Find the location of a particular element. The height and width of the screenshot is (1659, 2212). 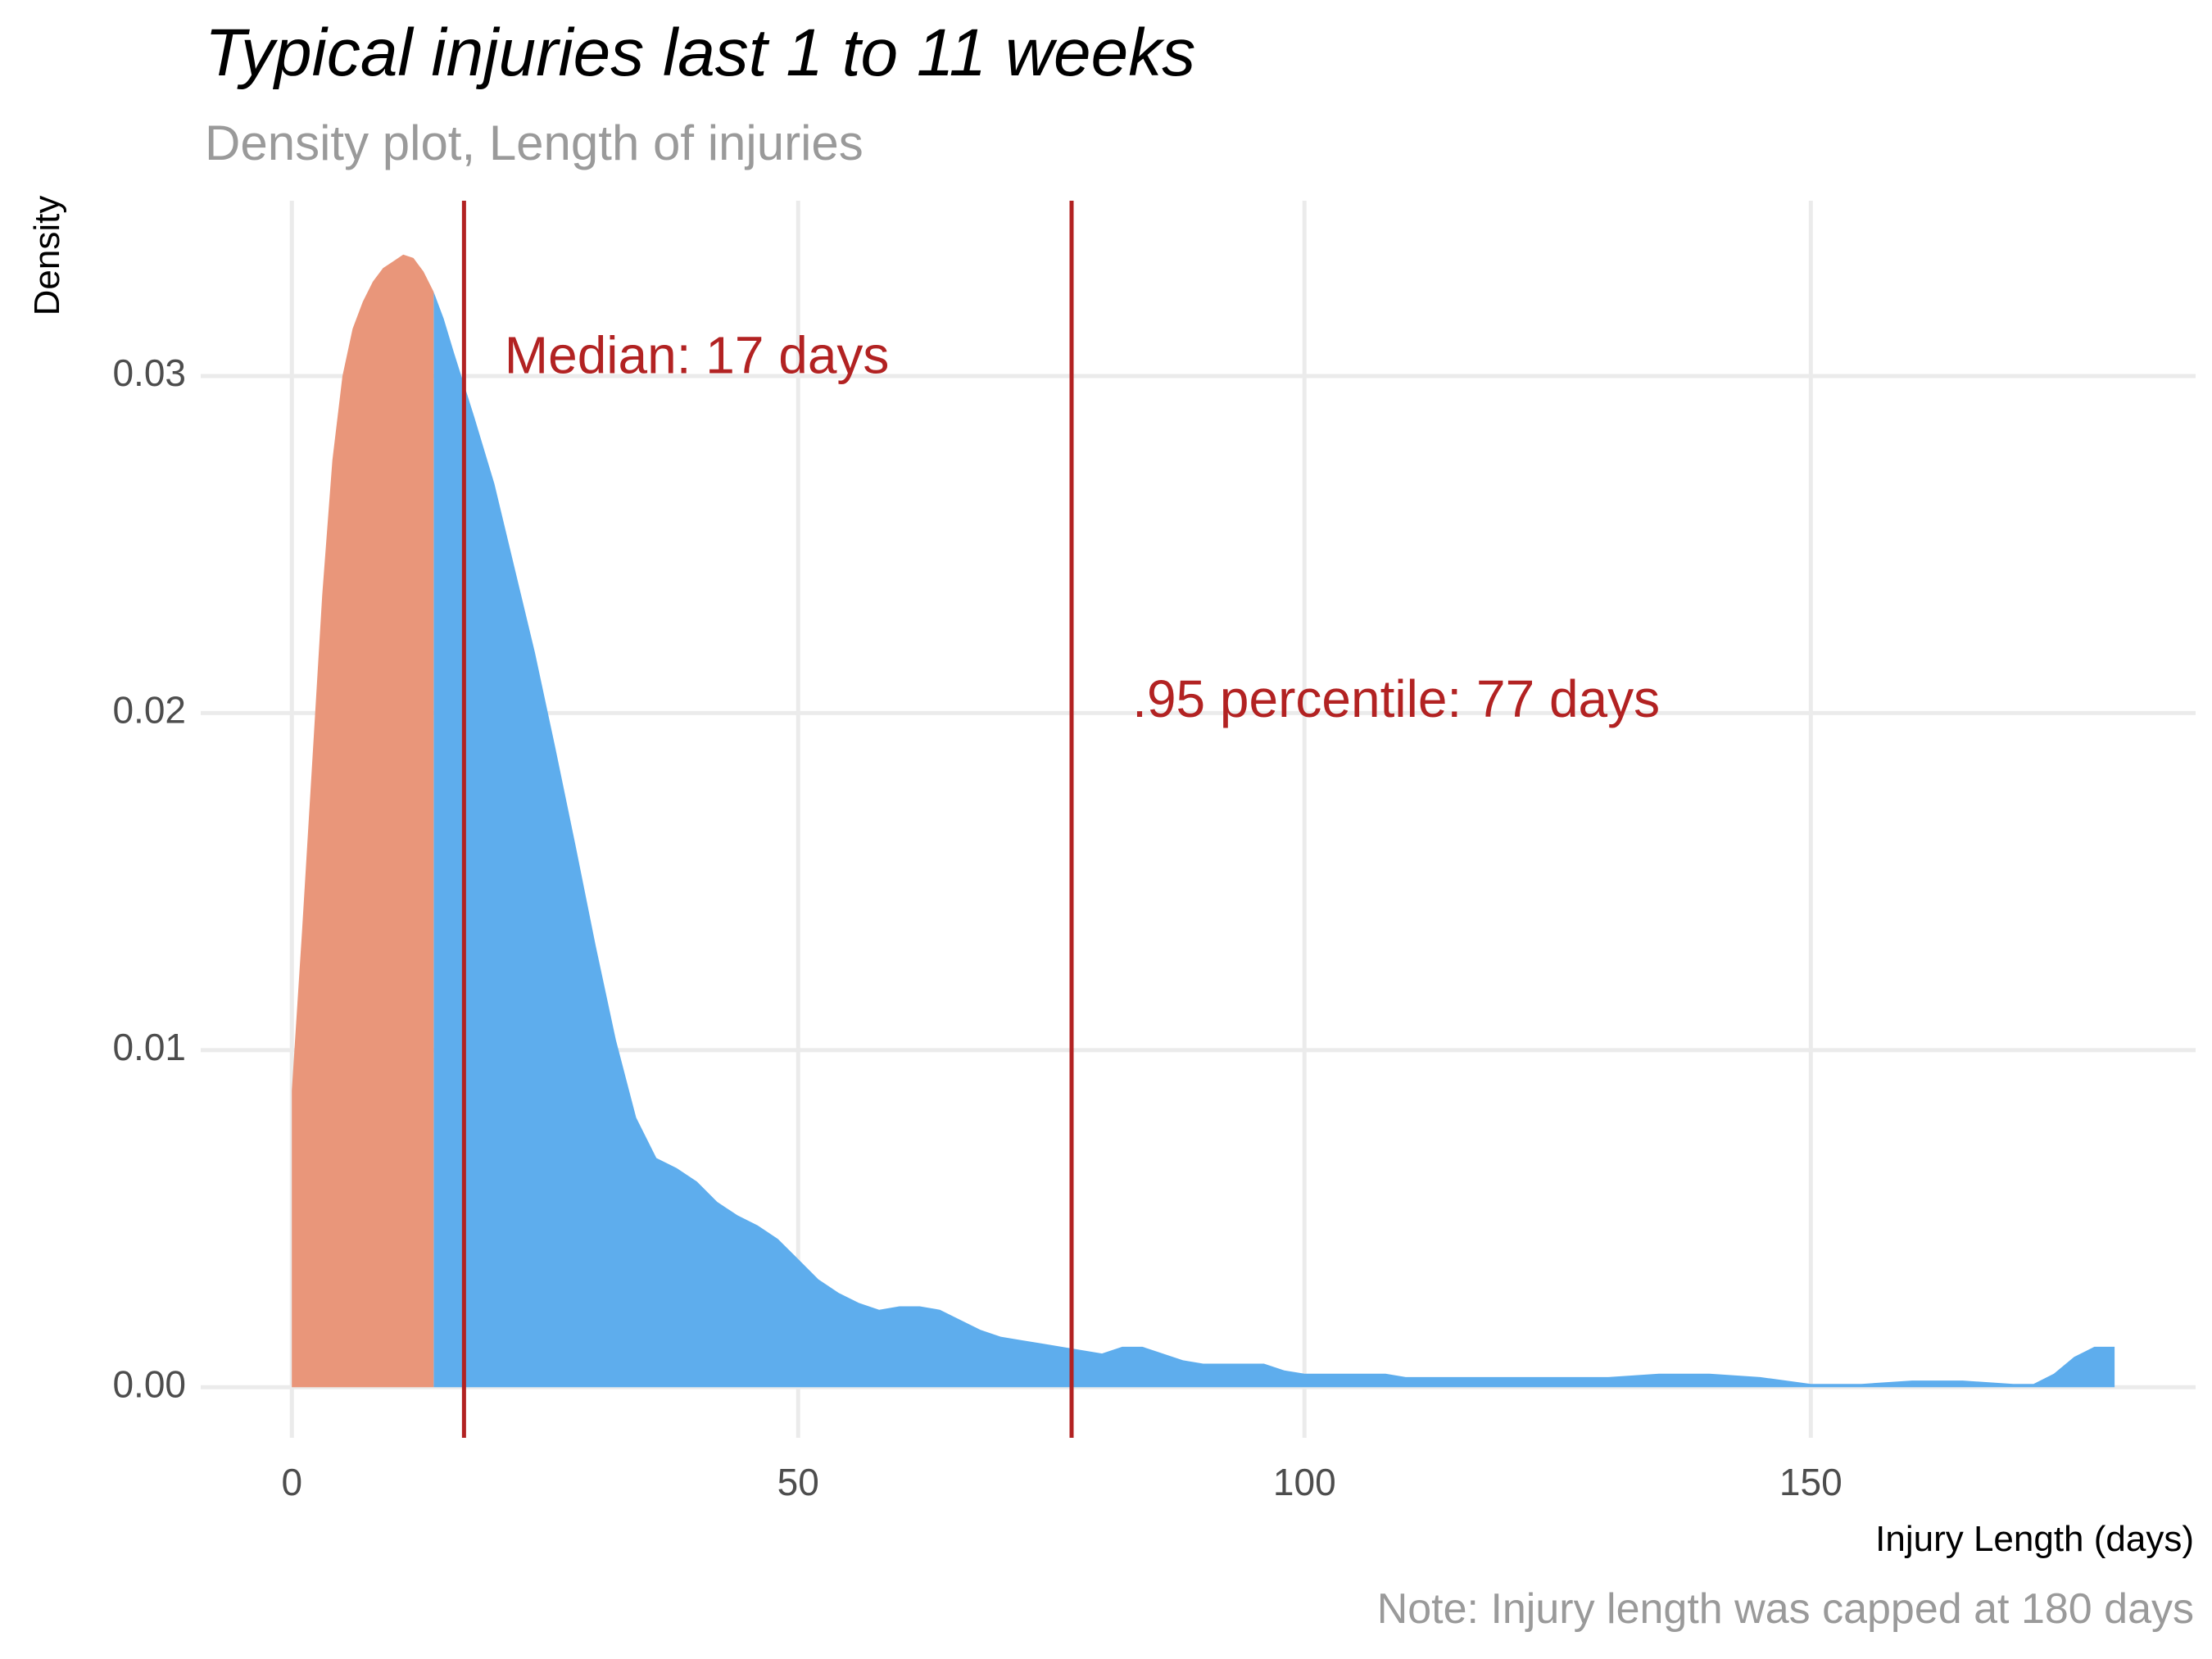

y-tick-label: 0.01 is located at coordinates (149, 1047).